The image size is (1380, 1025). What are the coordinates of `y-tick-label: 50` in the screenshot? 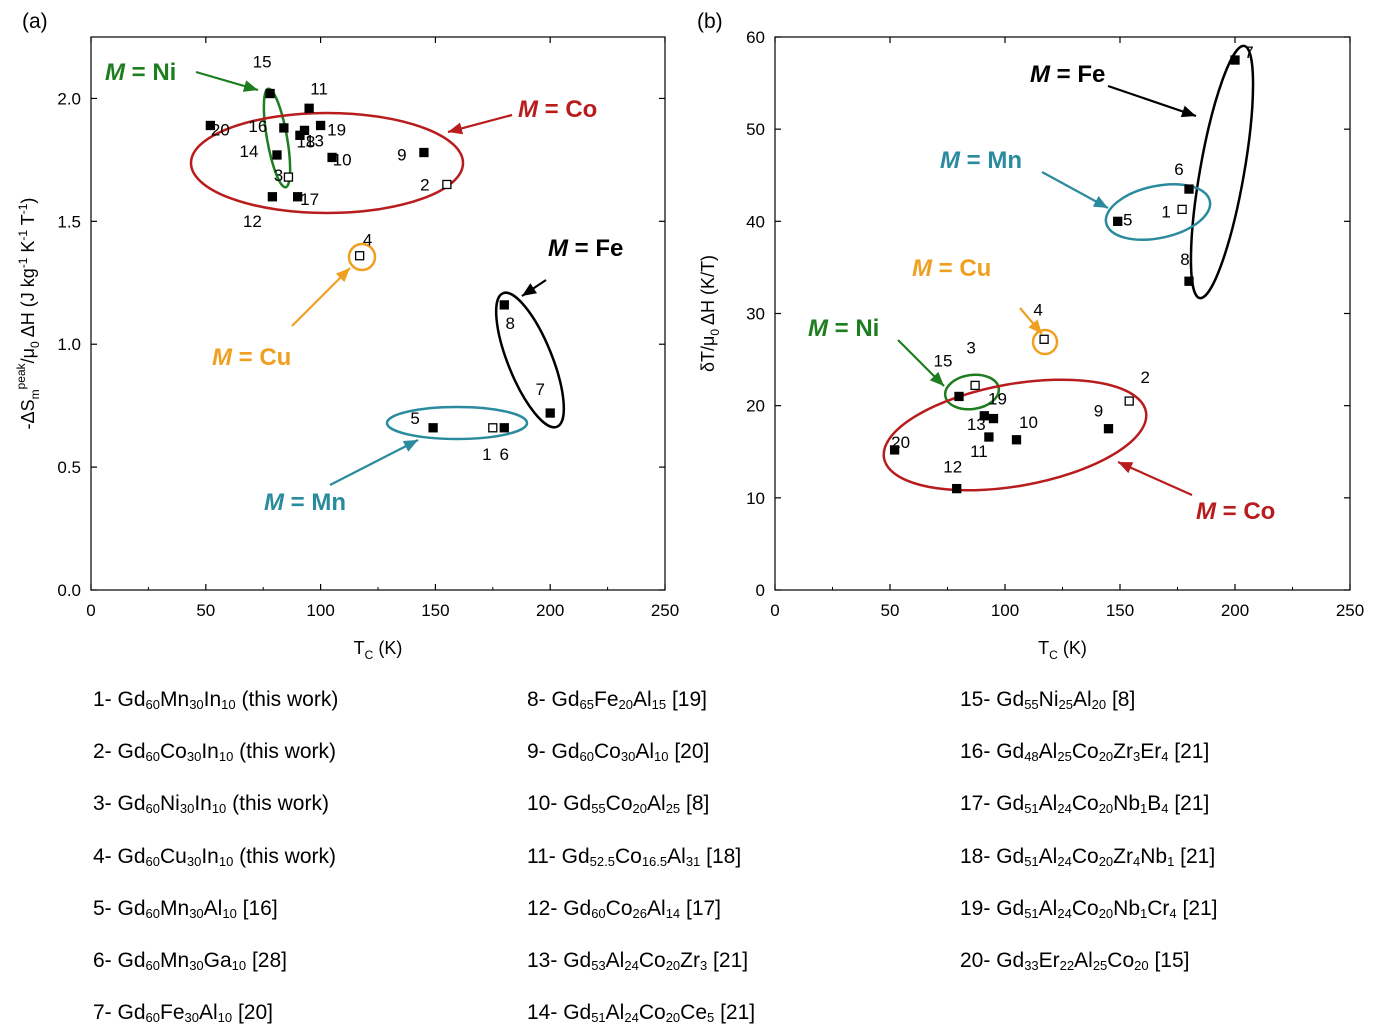 It's located at (755, 129).